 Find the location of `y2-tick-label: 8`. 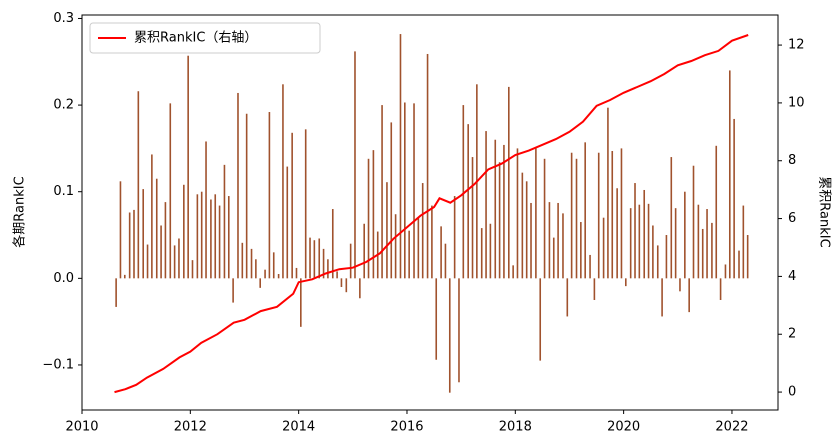

y2-tick-label: 8 is located at coordinates (792, 160).